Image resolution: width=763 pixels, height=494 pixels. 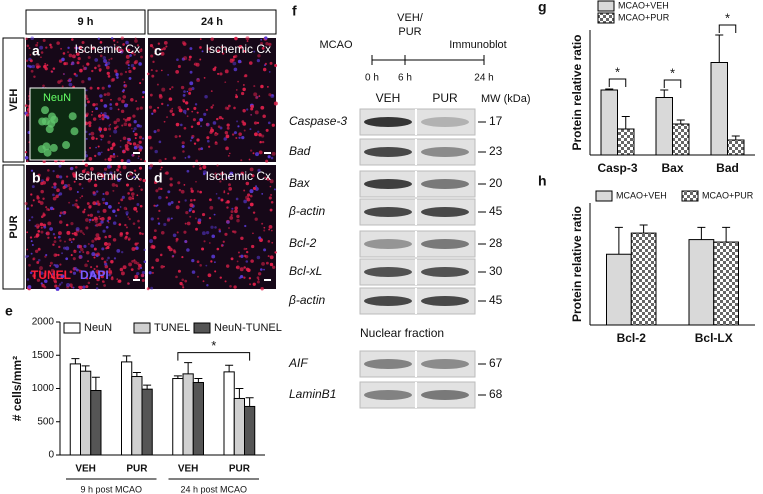 I want to click on neuron, so click(x=72, y=116).